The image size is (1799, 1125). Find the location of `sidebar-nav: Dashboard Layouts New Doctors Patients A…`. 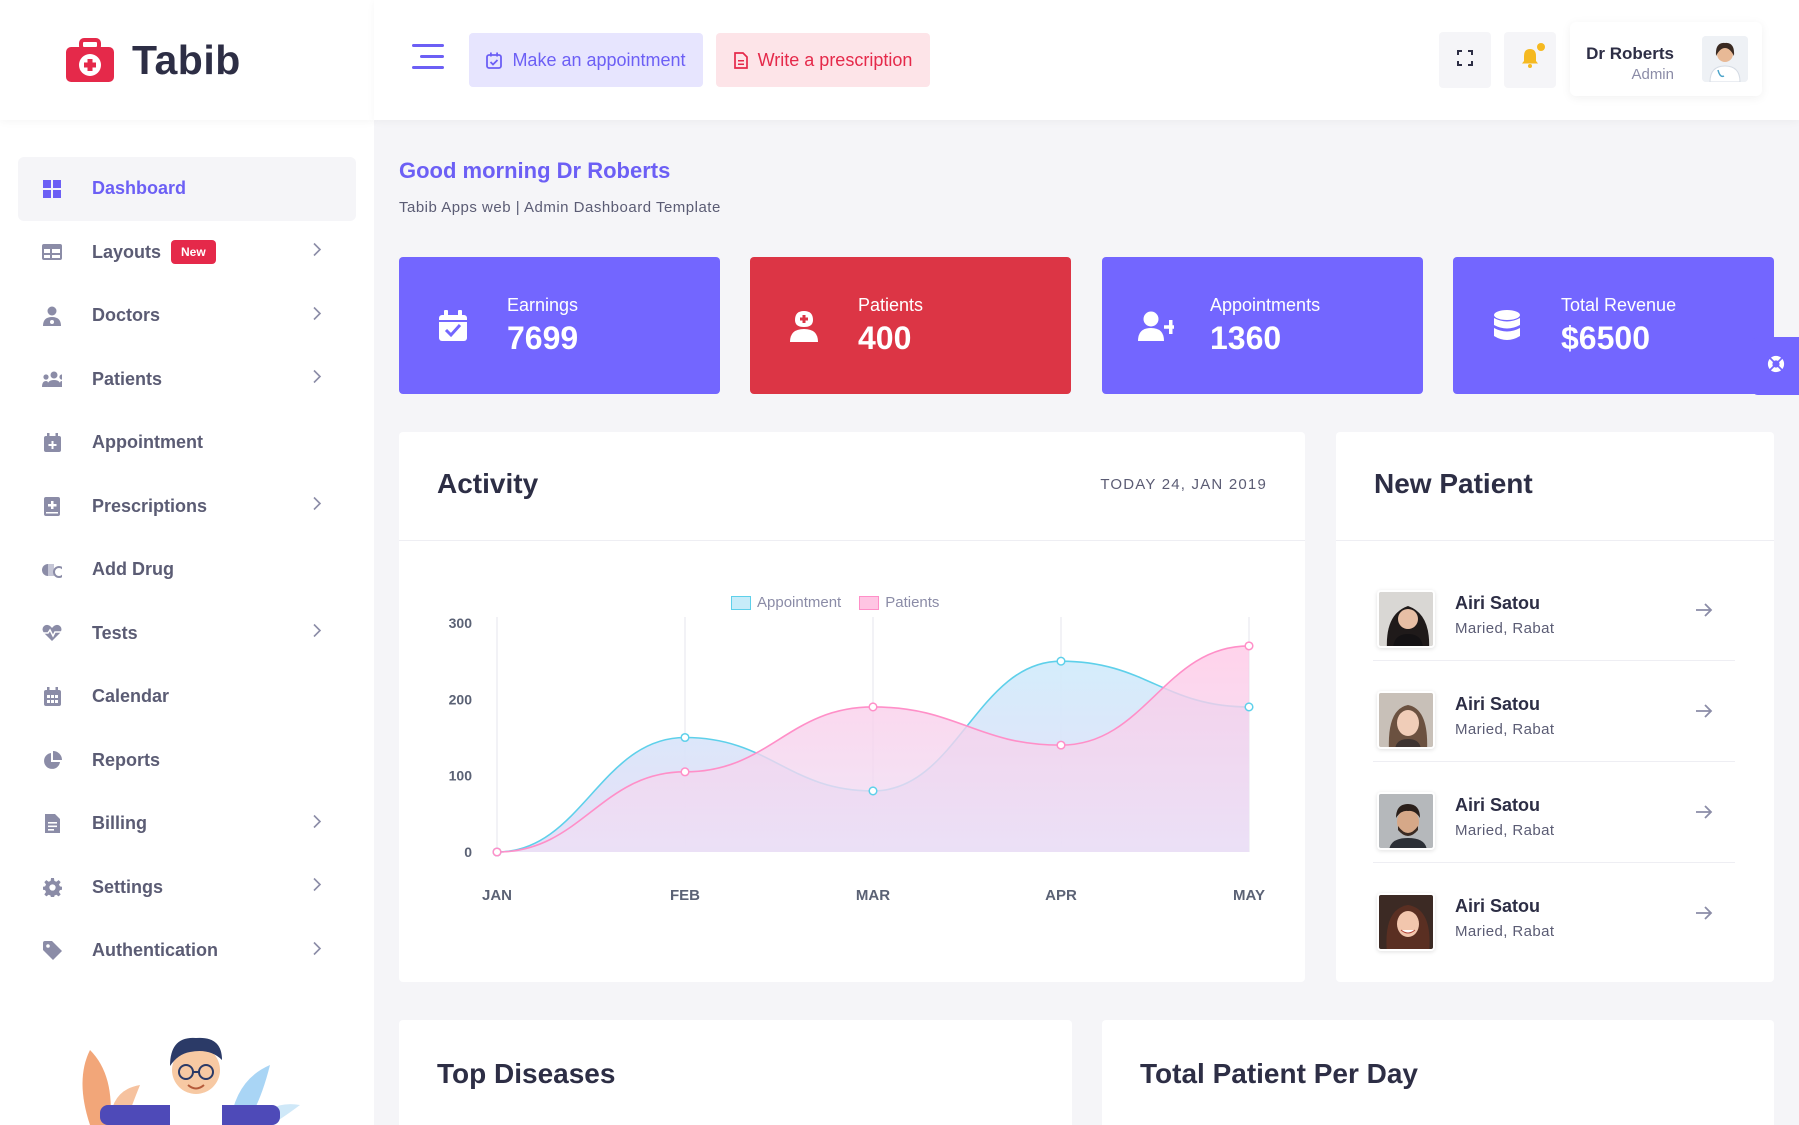

sidebar-nav: Dashboard Layouts New Doctors Patients A… is located at coordinates (187, 570).